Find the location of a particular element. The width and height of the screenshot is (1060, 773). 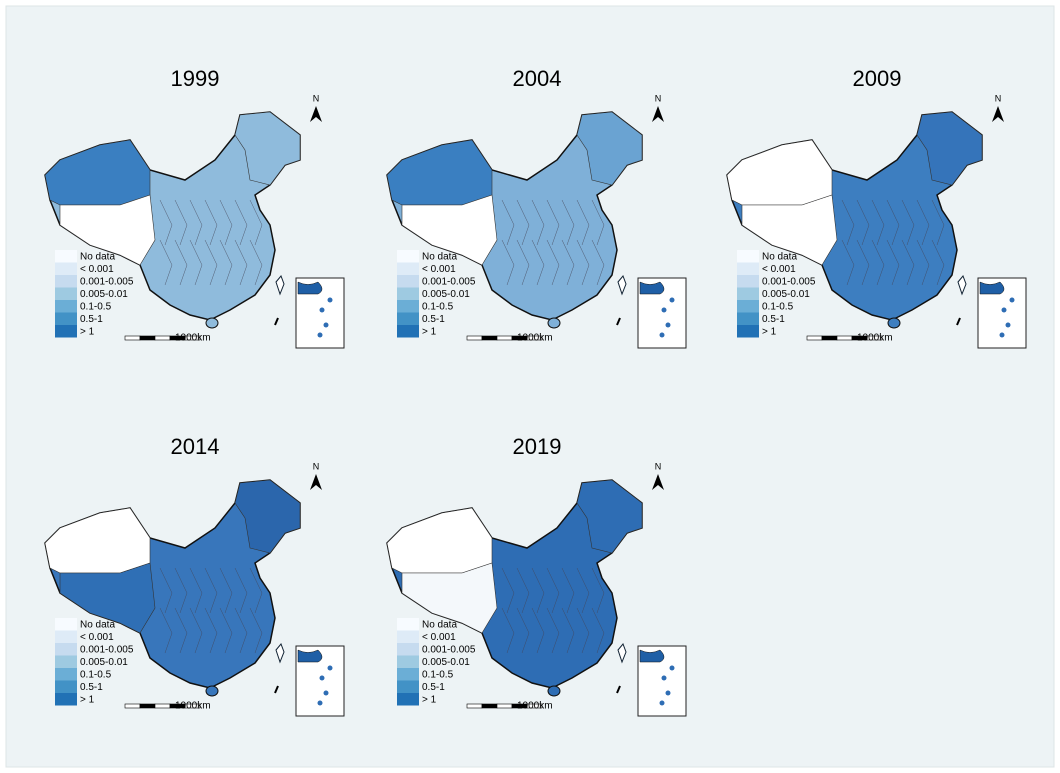

region-northeast is located at coordinates (267, 516).